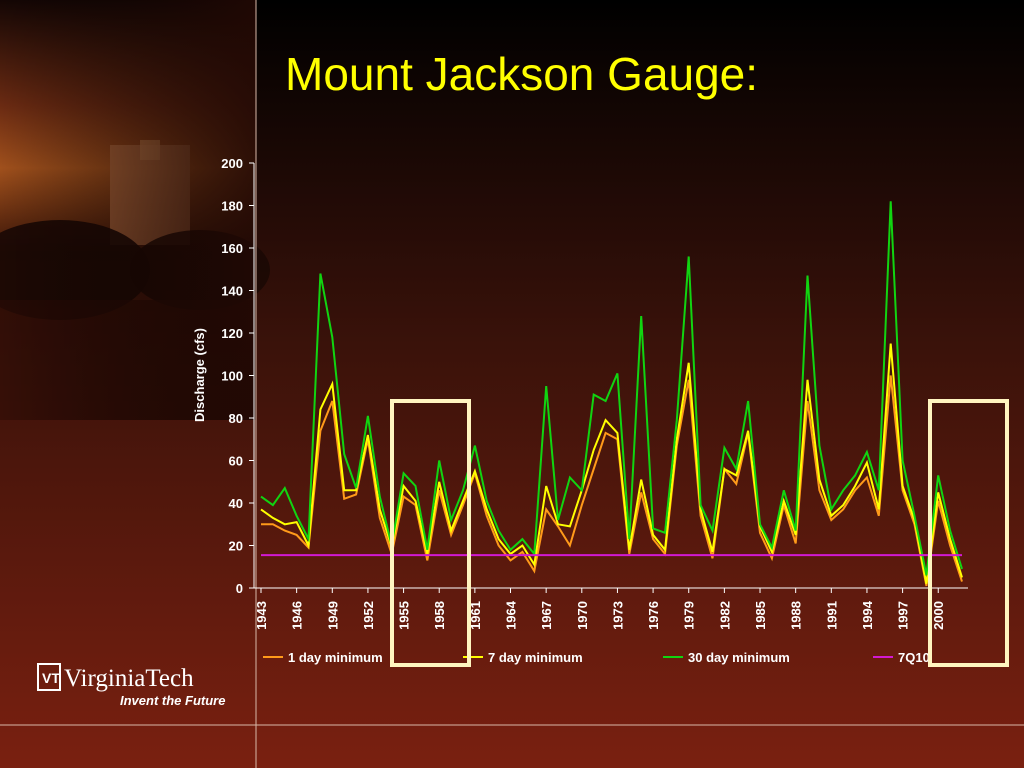  Describe the element at coordinates (232, 248) in the screenshot. I see `y-tick-label: 160` at that location.